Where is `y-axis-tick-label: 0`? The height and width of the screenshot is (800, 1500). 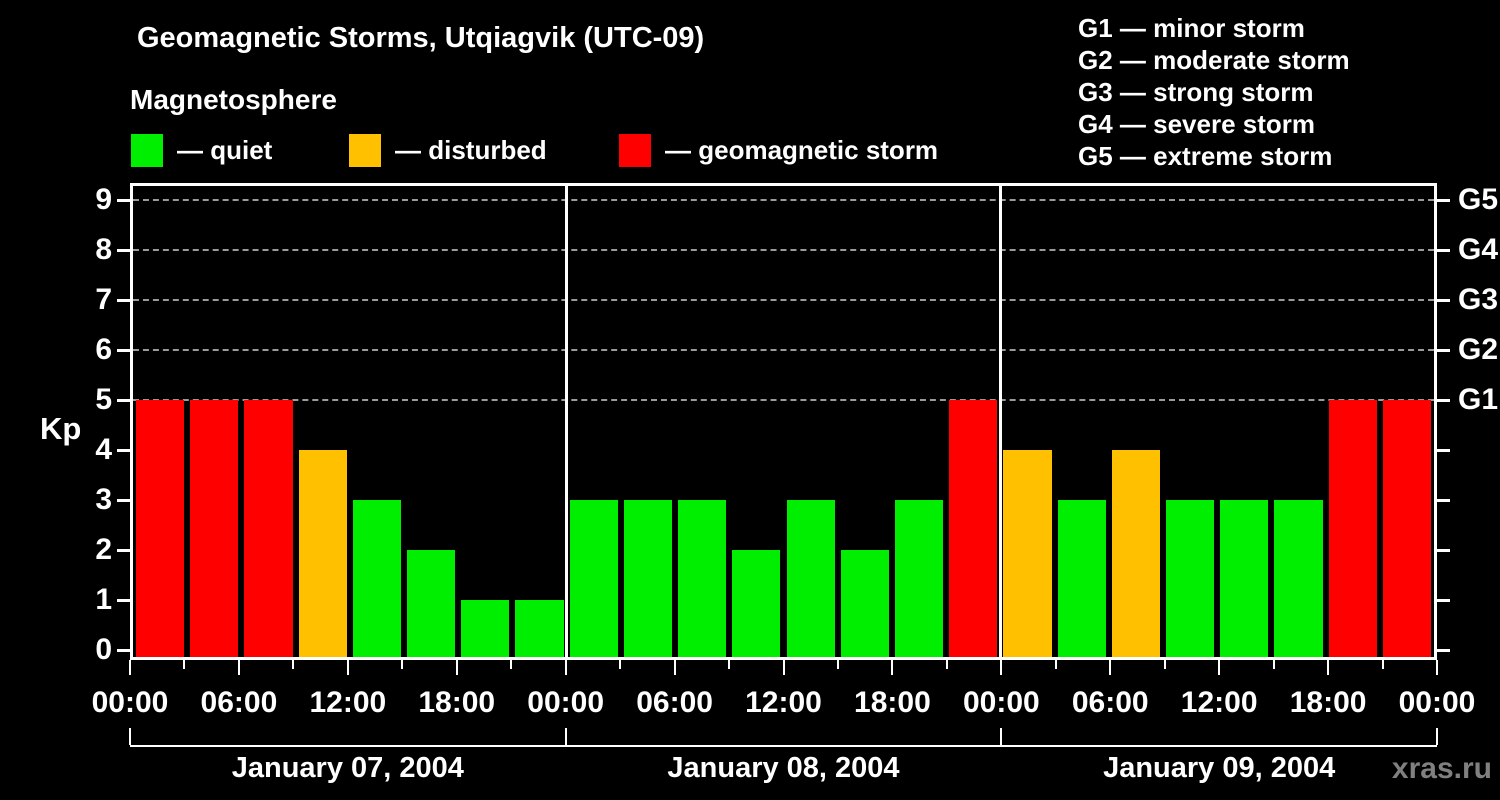
y-axis-tick-label: 0 is located at coordinates (103, 649).